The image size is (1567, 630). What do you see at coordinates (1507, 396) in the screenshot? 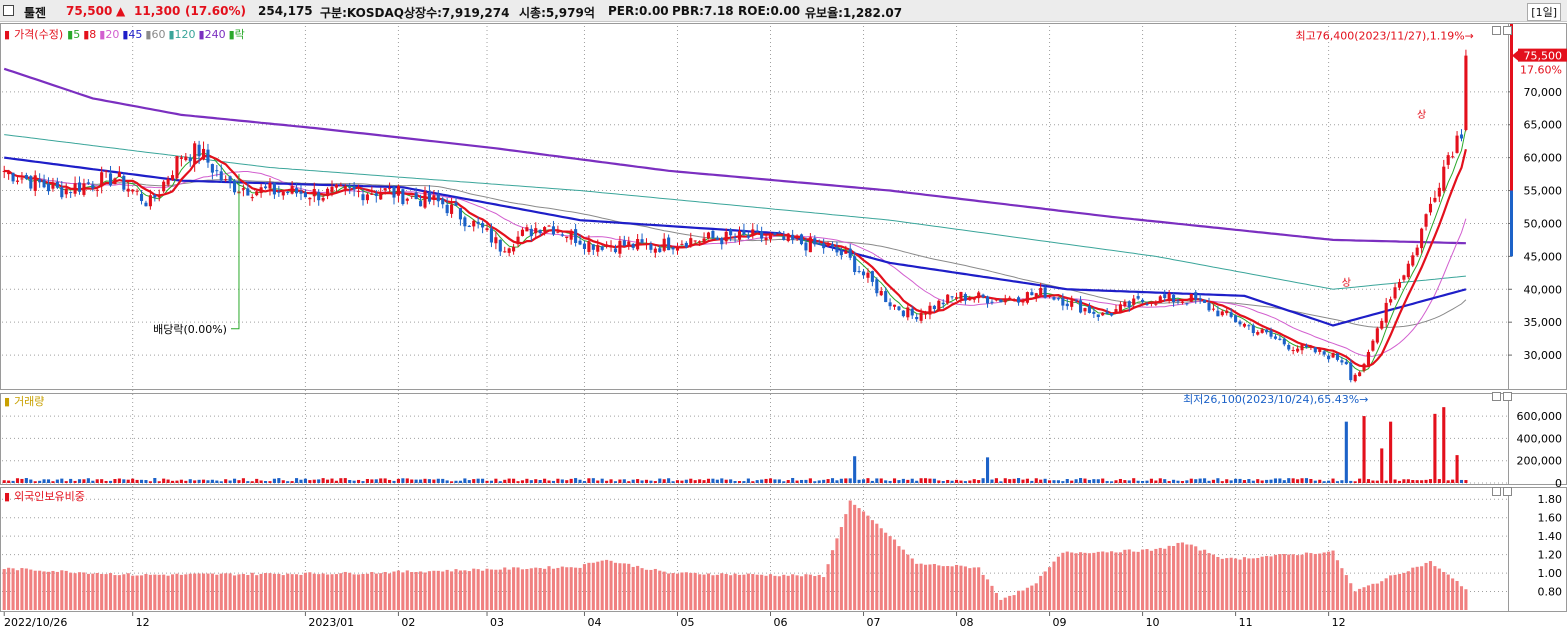
I see `maximize-volume-pane-button` at bounding box center [1507, 396].